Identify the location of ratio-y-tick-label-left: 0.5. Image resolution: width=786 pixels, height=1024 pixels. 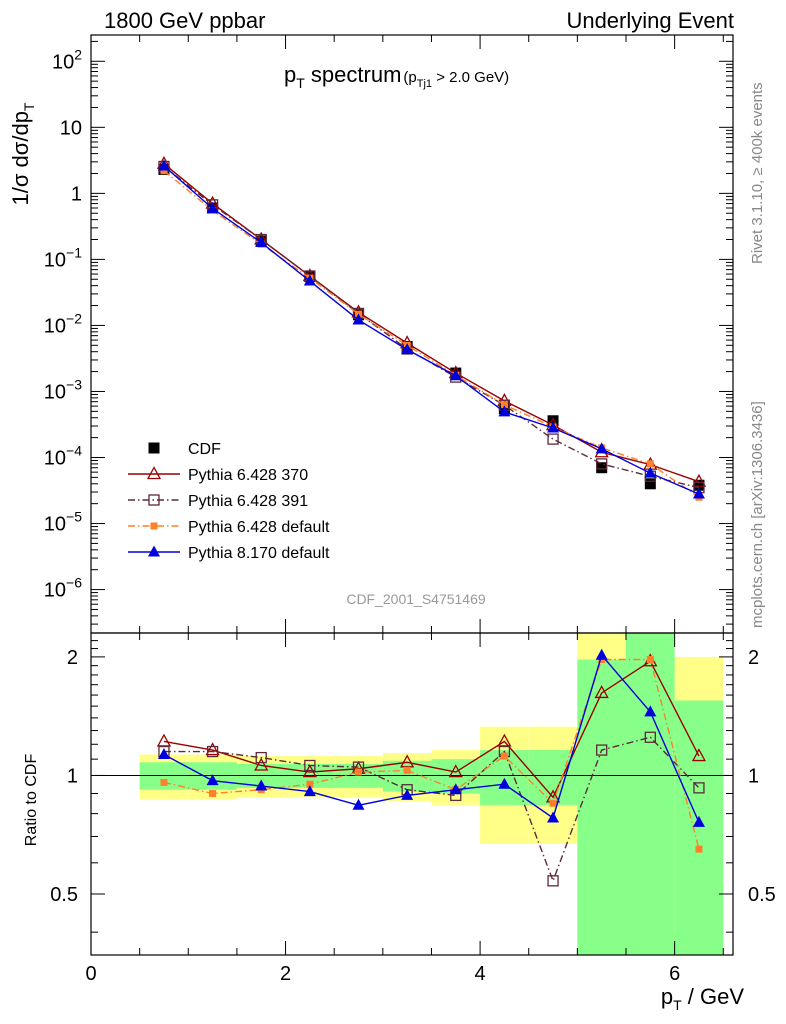
(64, 895).